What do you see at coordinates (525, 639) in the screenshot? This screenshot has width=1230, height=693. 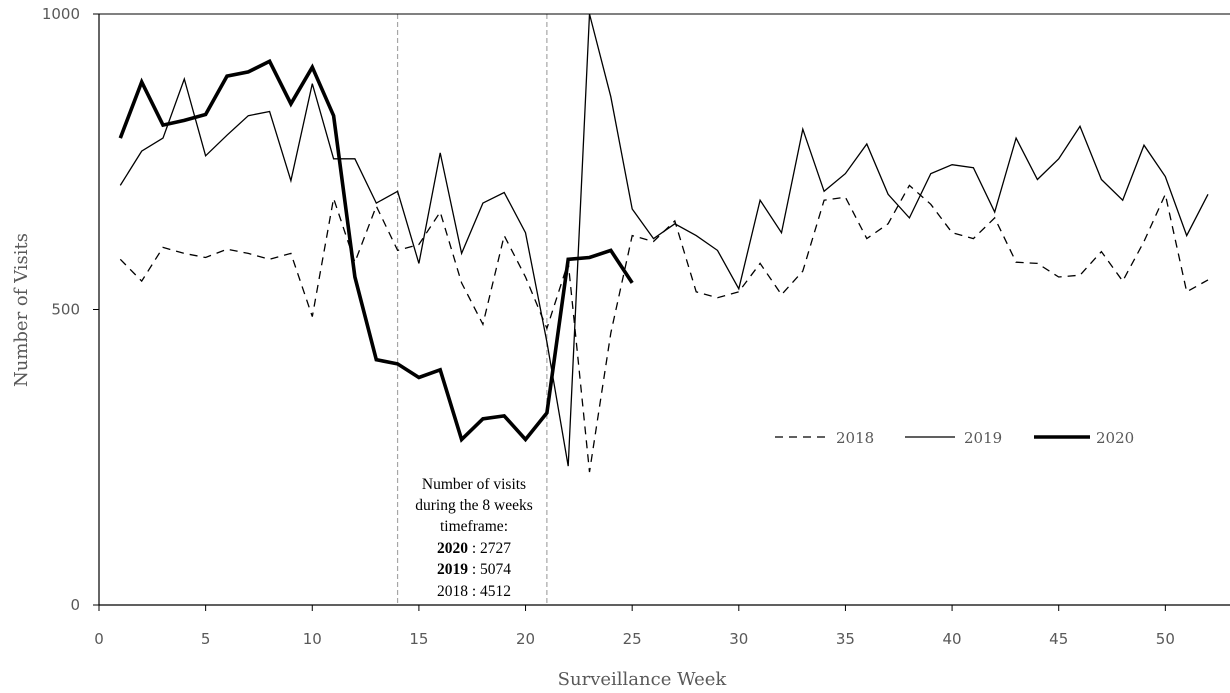 I see `x-tick-label: 20` at bounding box center [525, 639].